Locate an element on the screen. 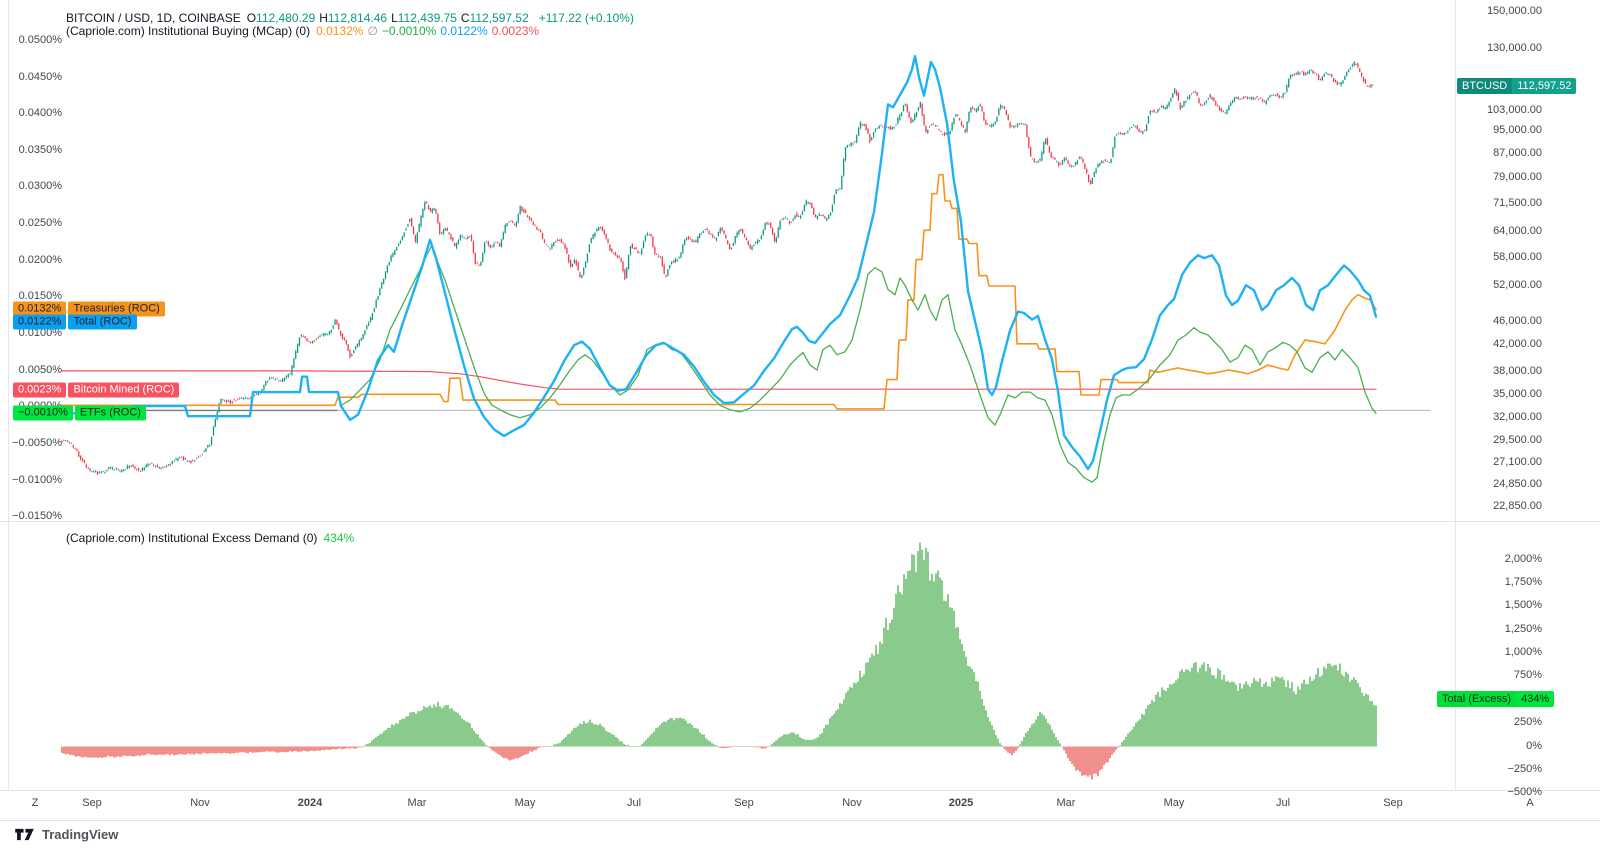  axis-tick-label: 250% is located at coordinates (1527, 722).